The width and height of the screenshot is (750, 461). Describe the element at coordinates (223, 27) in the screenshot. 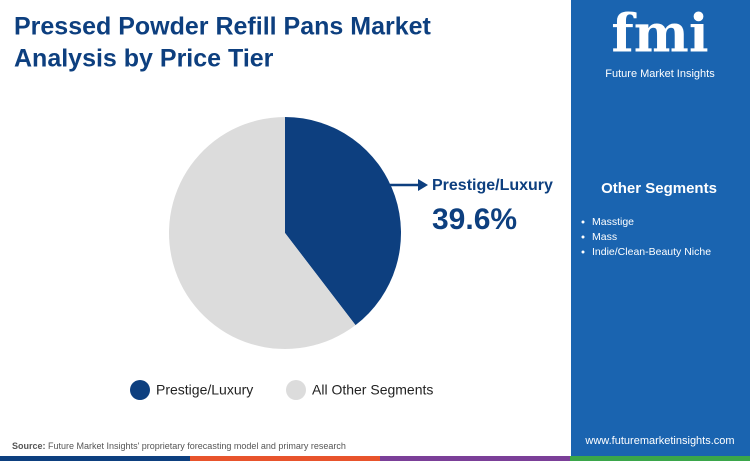

I see `chart-title: Pressed Powder Refill Pans Market` at that location.